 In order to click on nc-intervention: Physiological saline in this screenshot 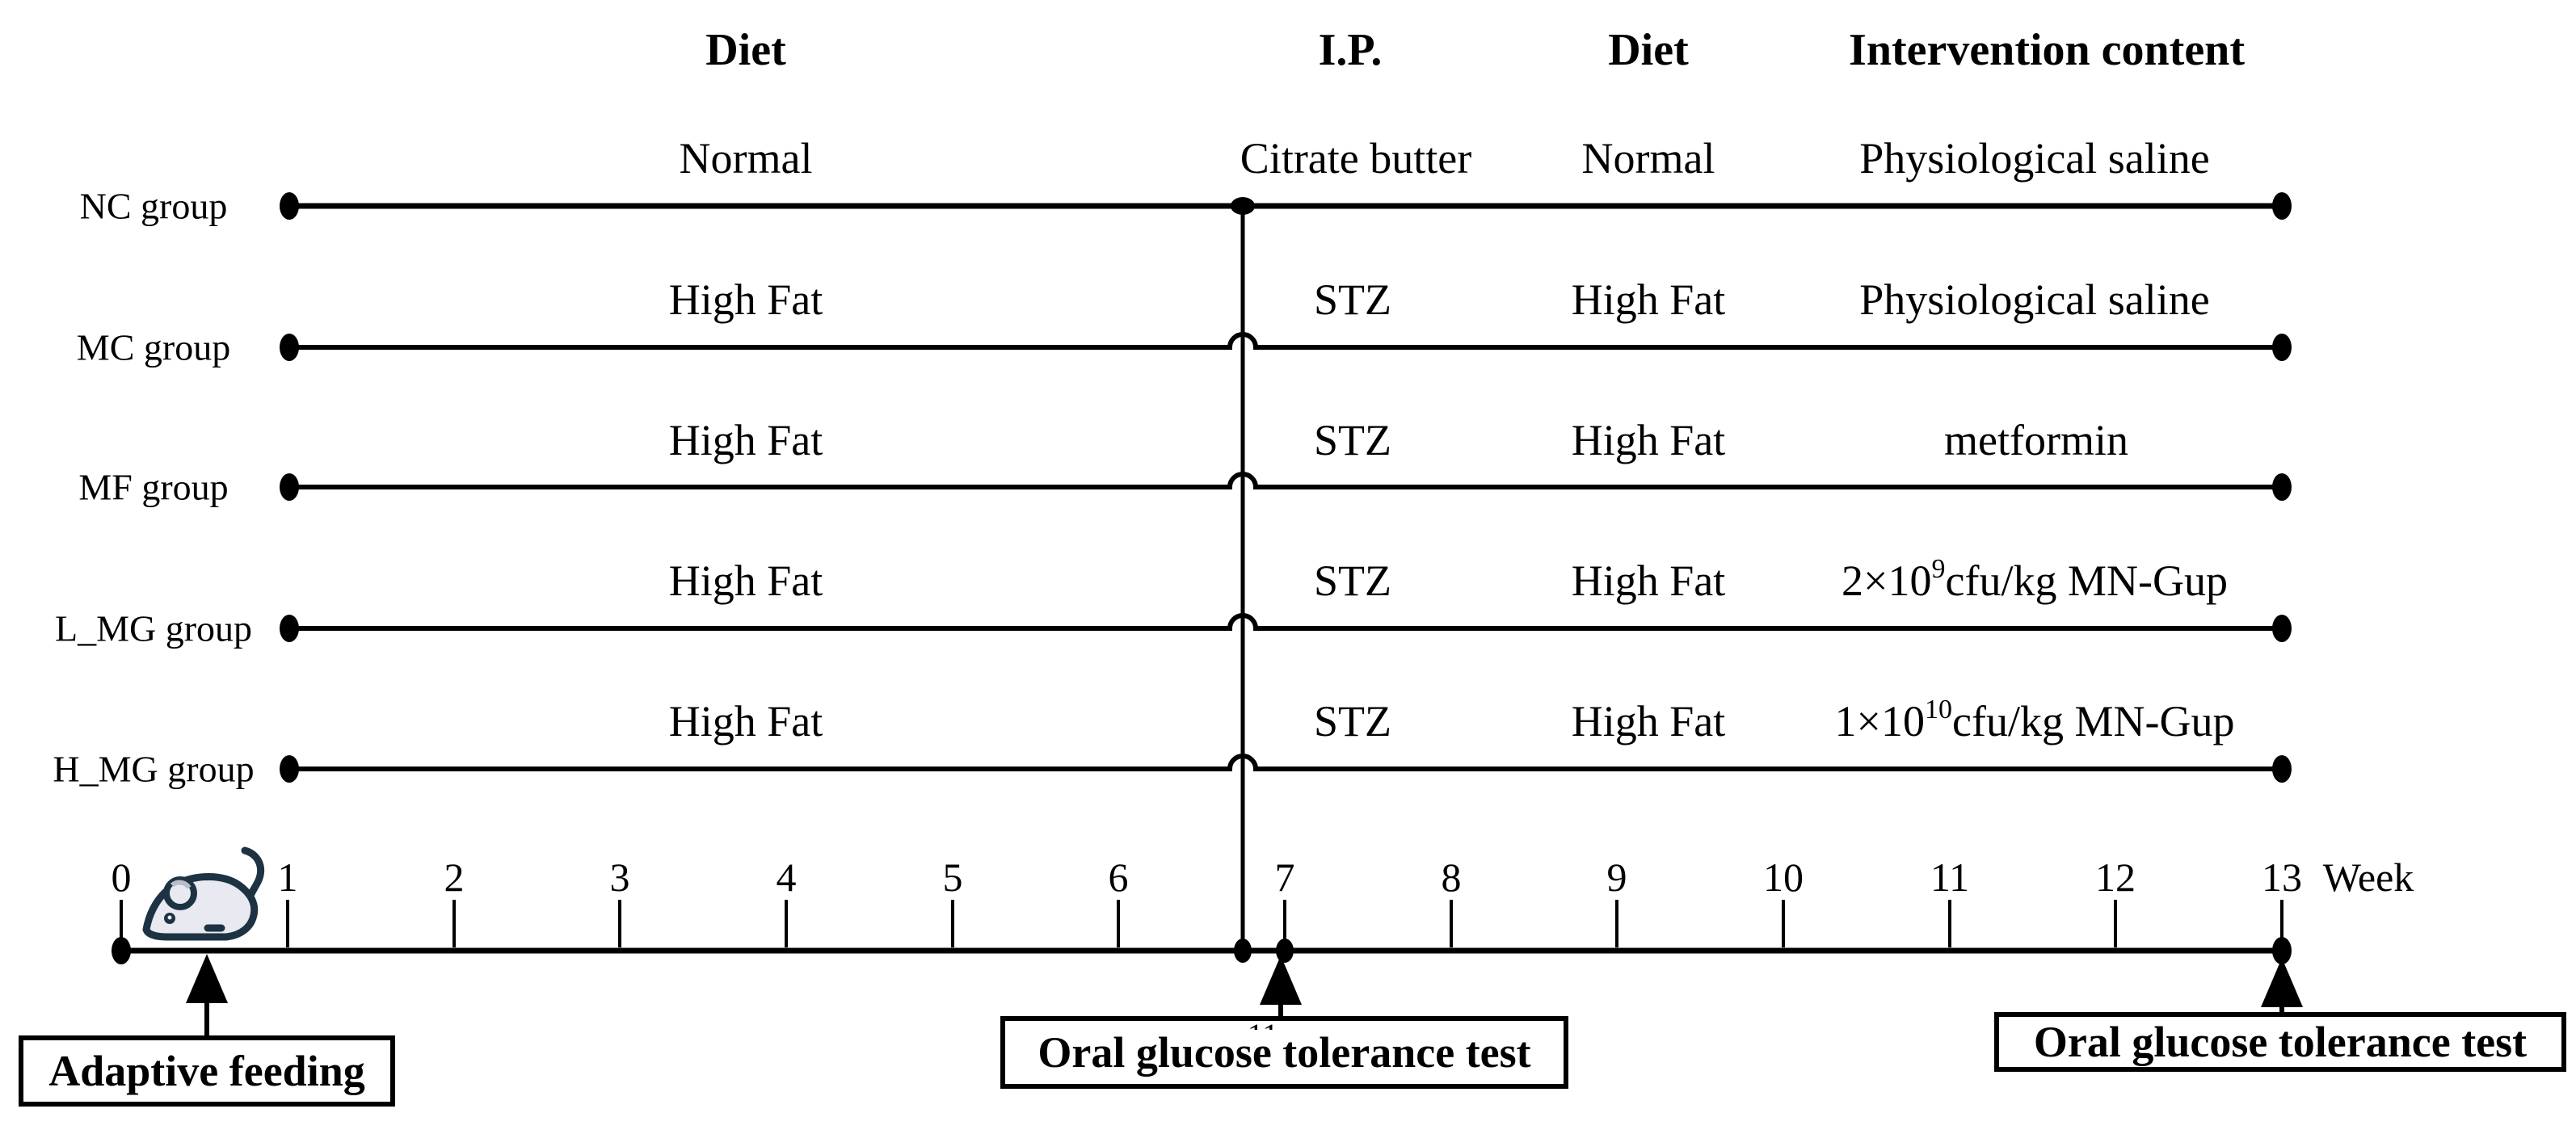, I will do `click(2034, 158)`.